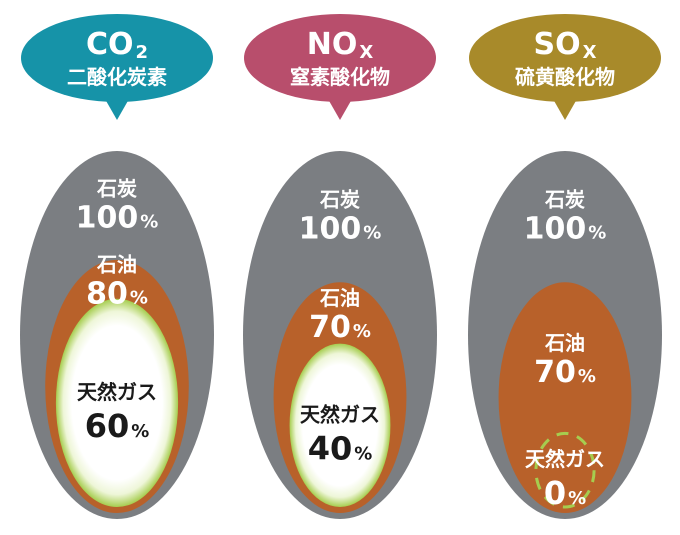 The image size is (680, 535). What do you see at coordinates (330, 229) in the screenshot?
I see `group-1-coal-value-number: 100` at bounding box center [330, 229].